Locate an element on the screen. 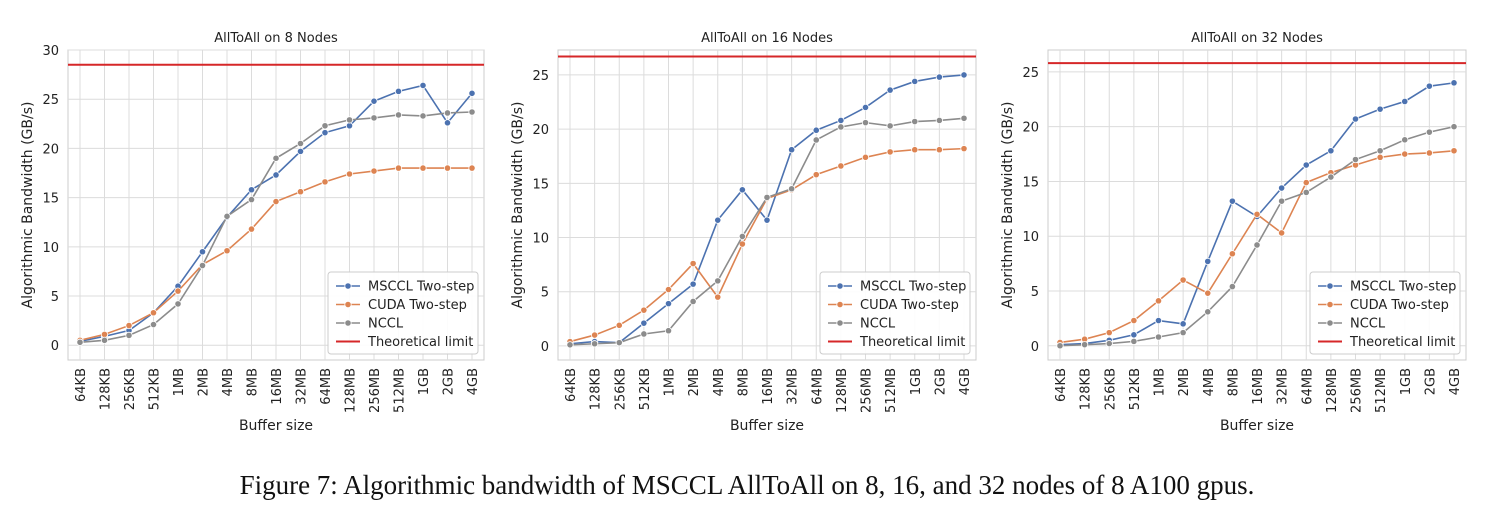  x-tick-label: 512MB is located at coordinates (891, 390).